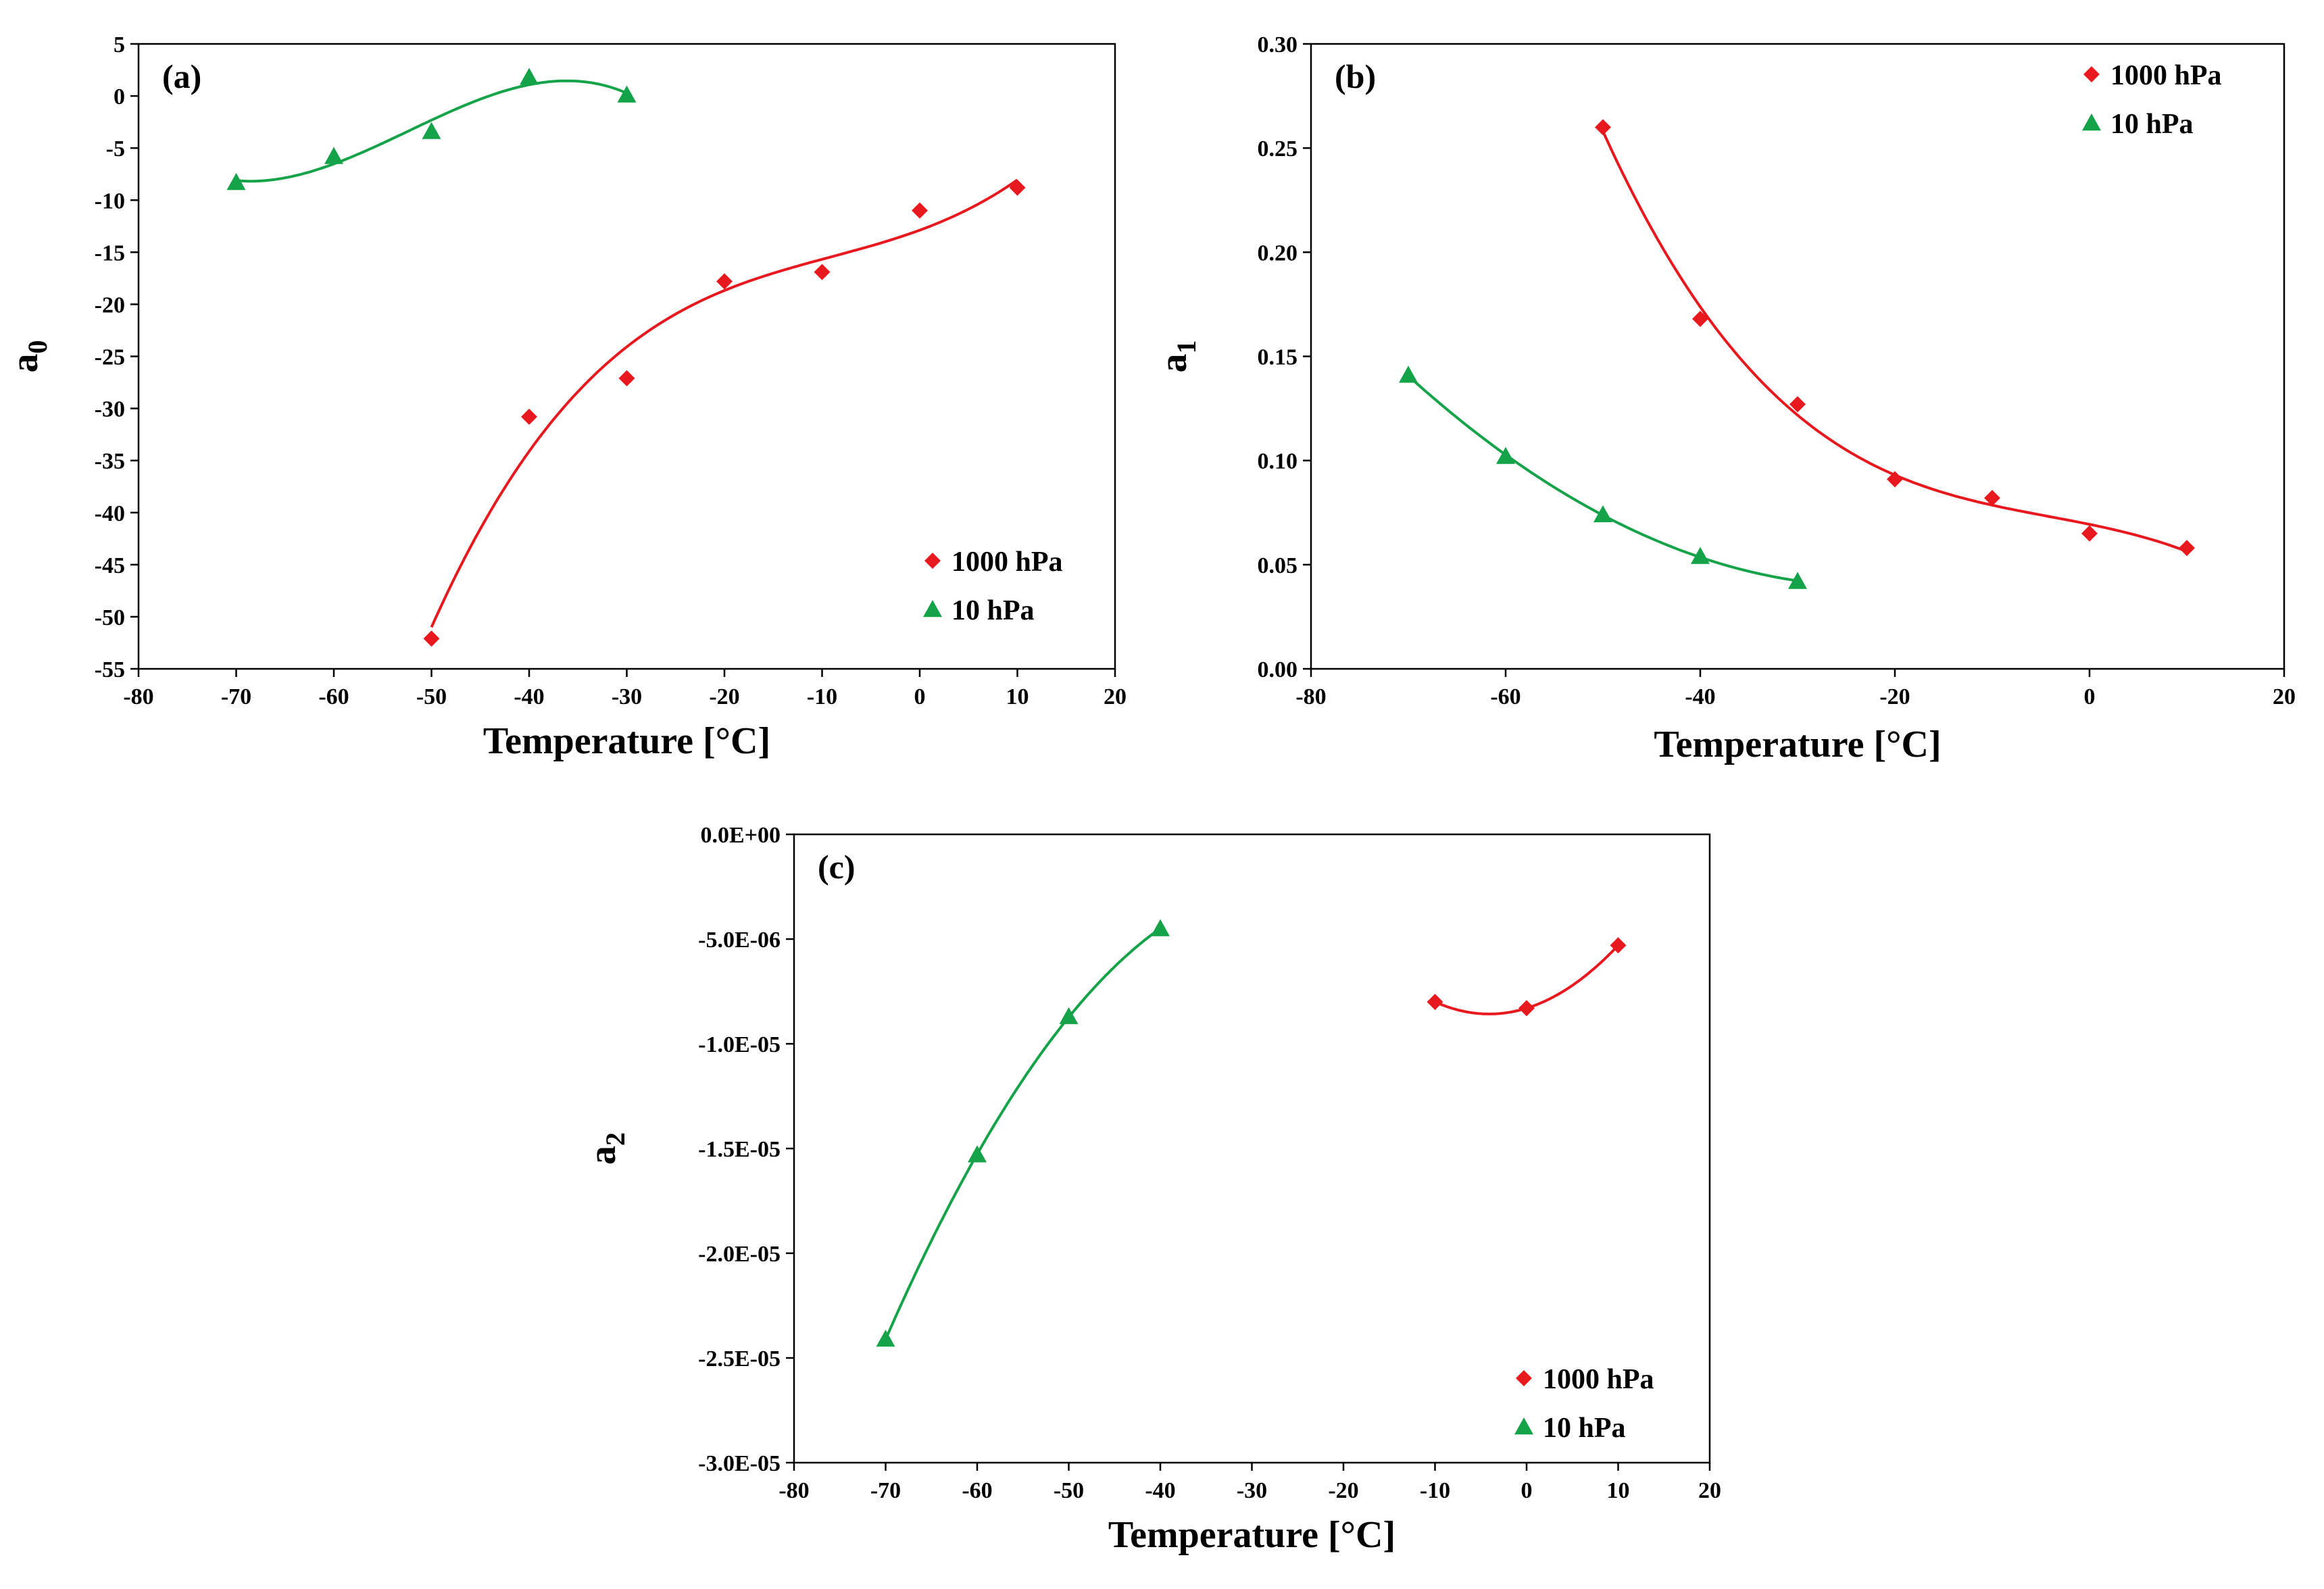  What do you see at coordinates (1278, 669) in the screenshot?
I see `y-tick-label: 0.00` at bounding box center [1278, 669].